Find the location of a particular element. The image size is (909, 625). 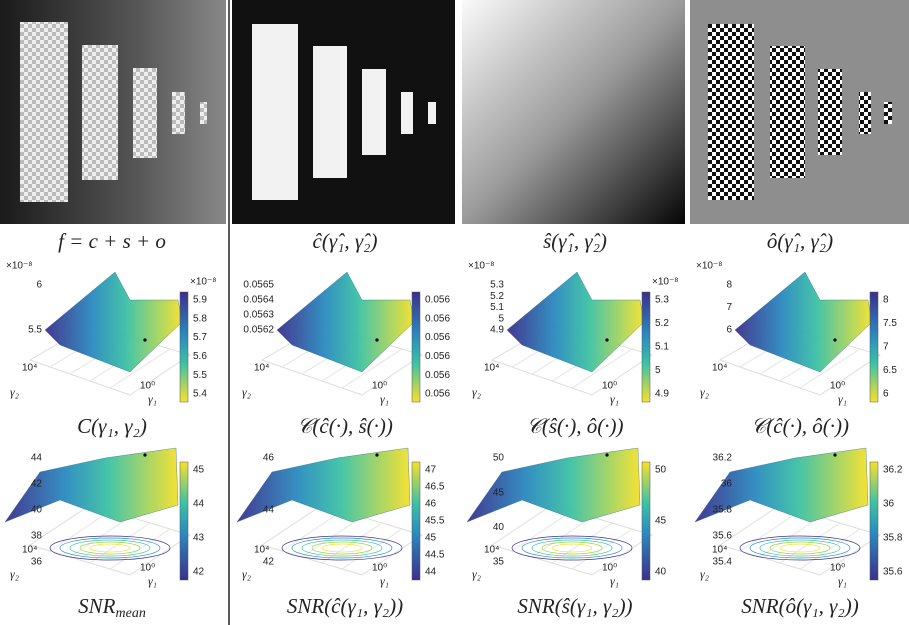

caption: ŝ(γ̂₁, γ̂₂) is located at coordinates (575, 241).